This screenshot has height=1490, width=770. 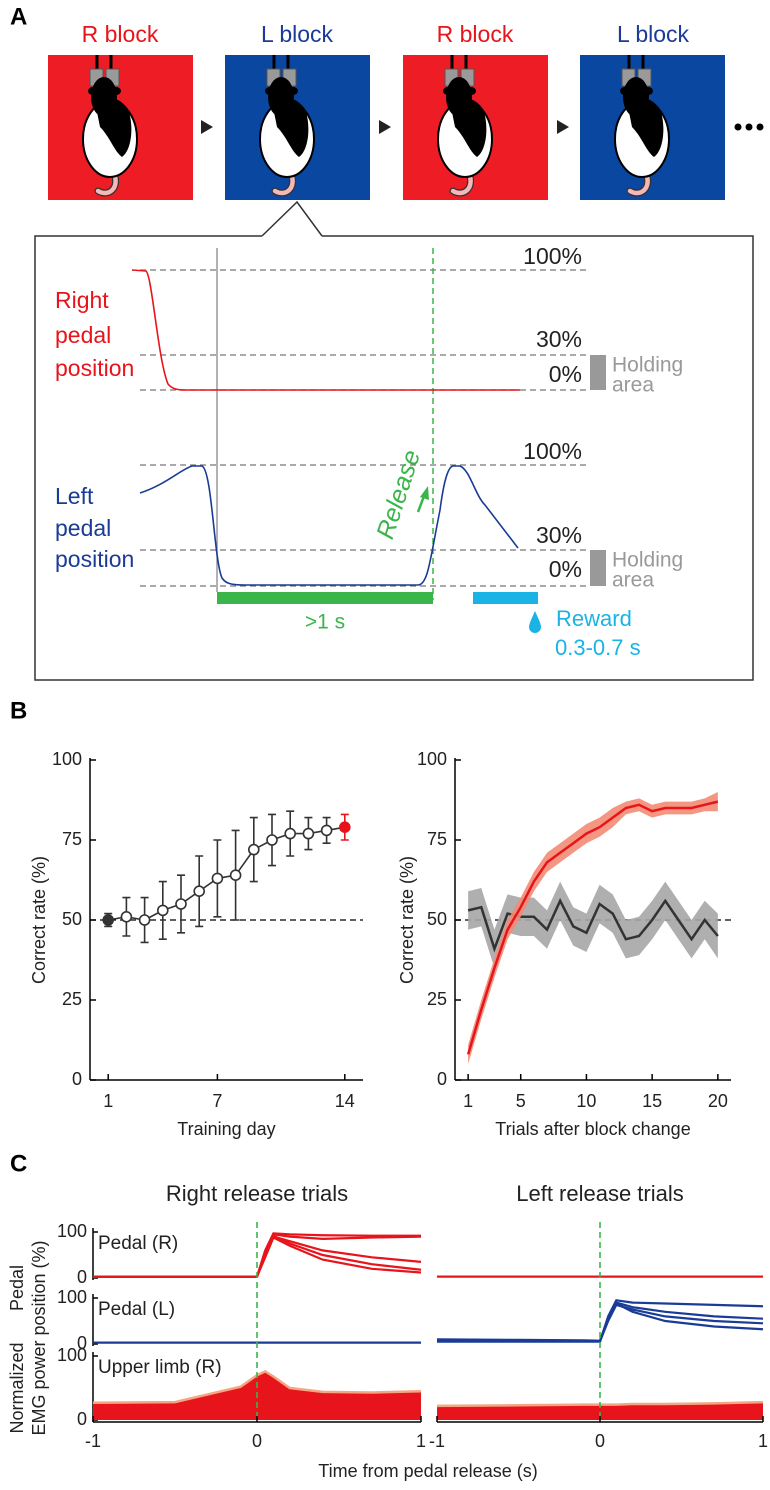 What do you see at coordinates (718, 1101) in the screenshot?
I see `x-tick-label: 20` at bounding box center [718, 1101].